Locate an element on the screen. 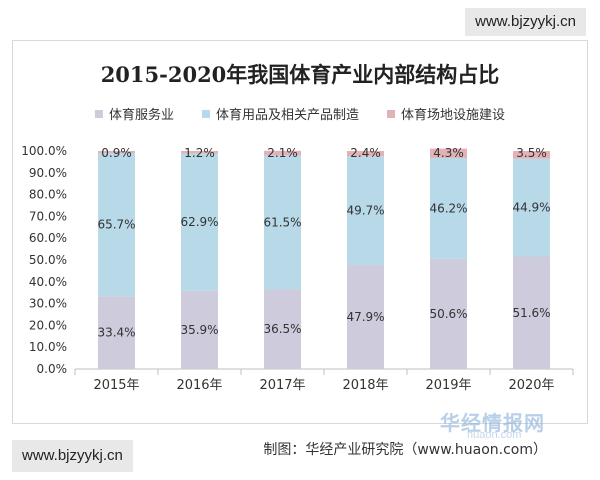 This screenshot has height=480, width=600. y-tick-label: 40.0% is located at coordinates (48, 282).